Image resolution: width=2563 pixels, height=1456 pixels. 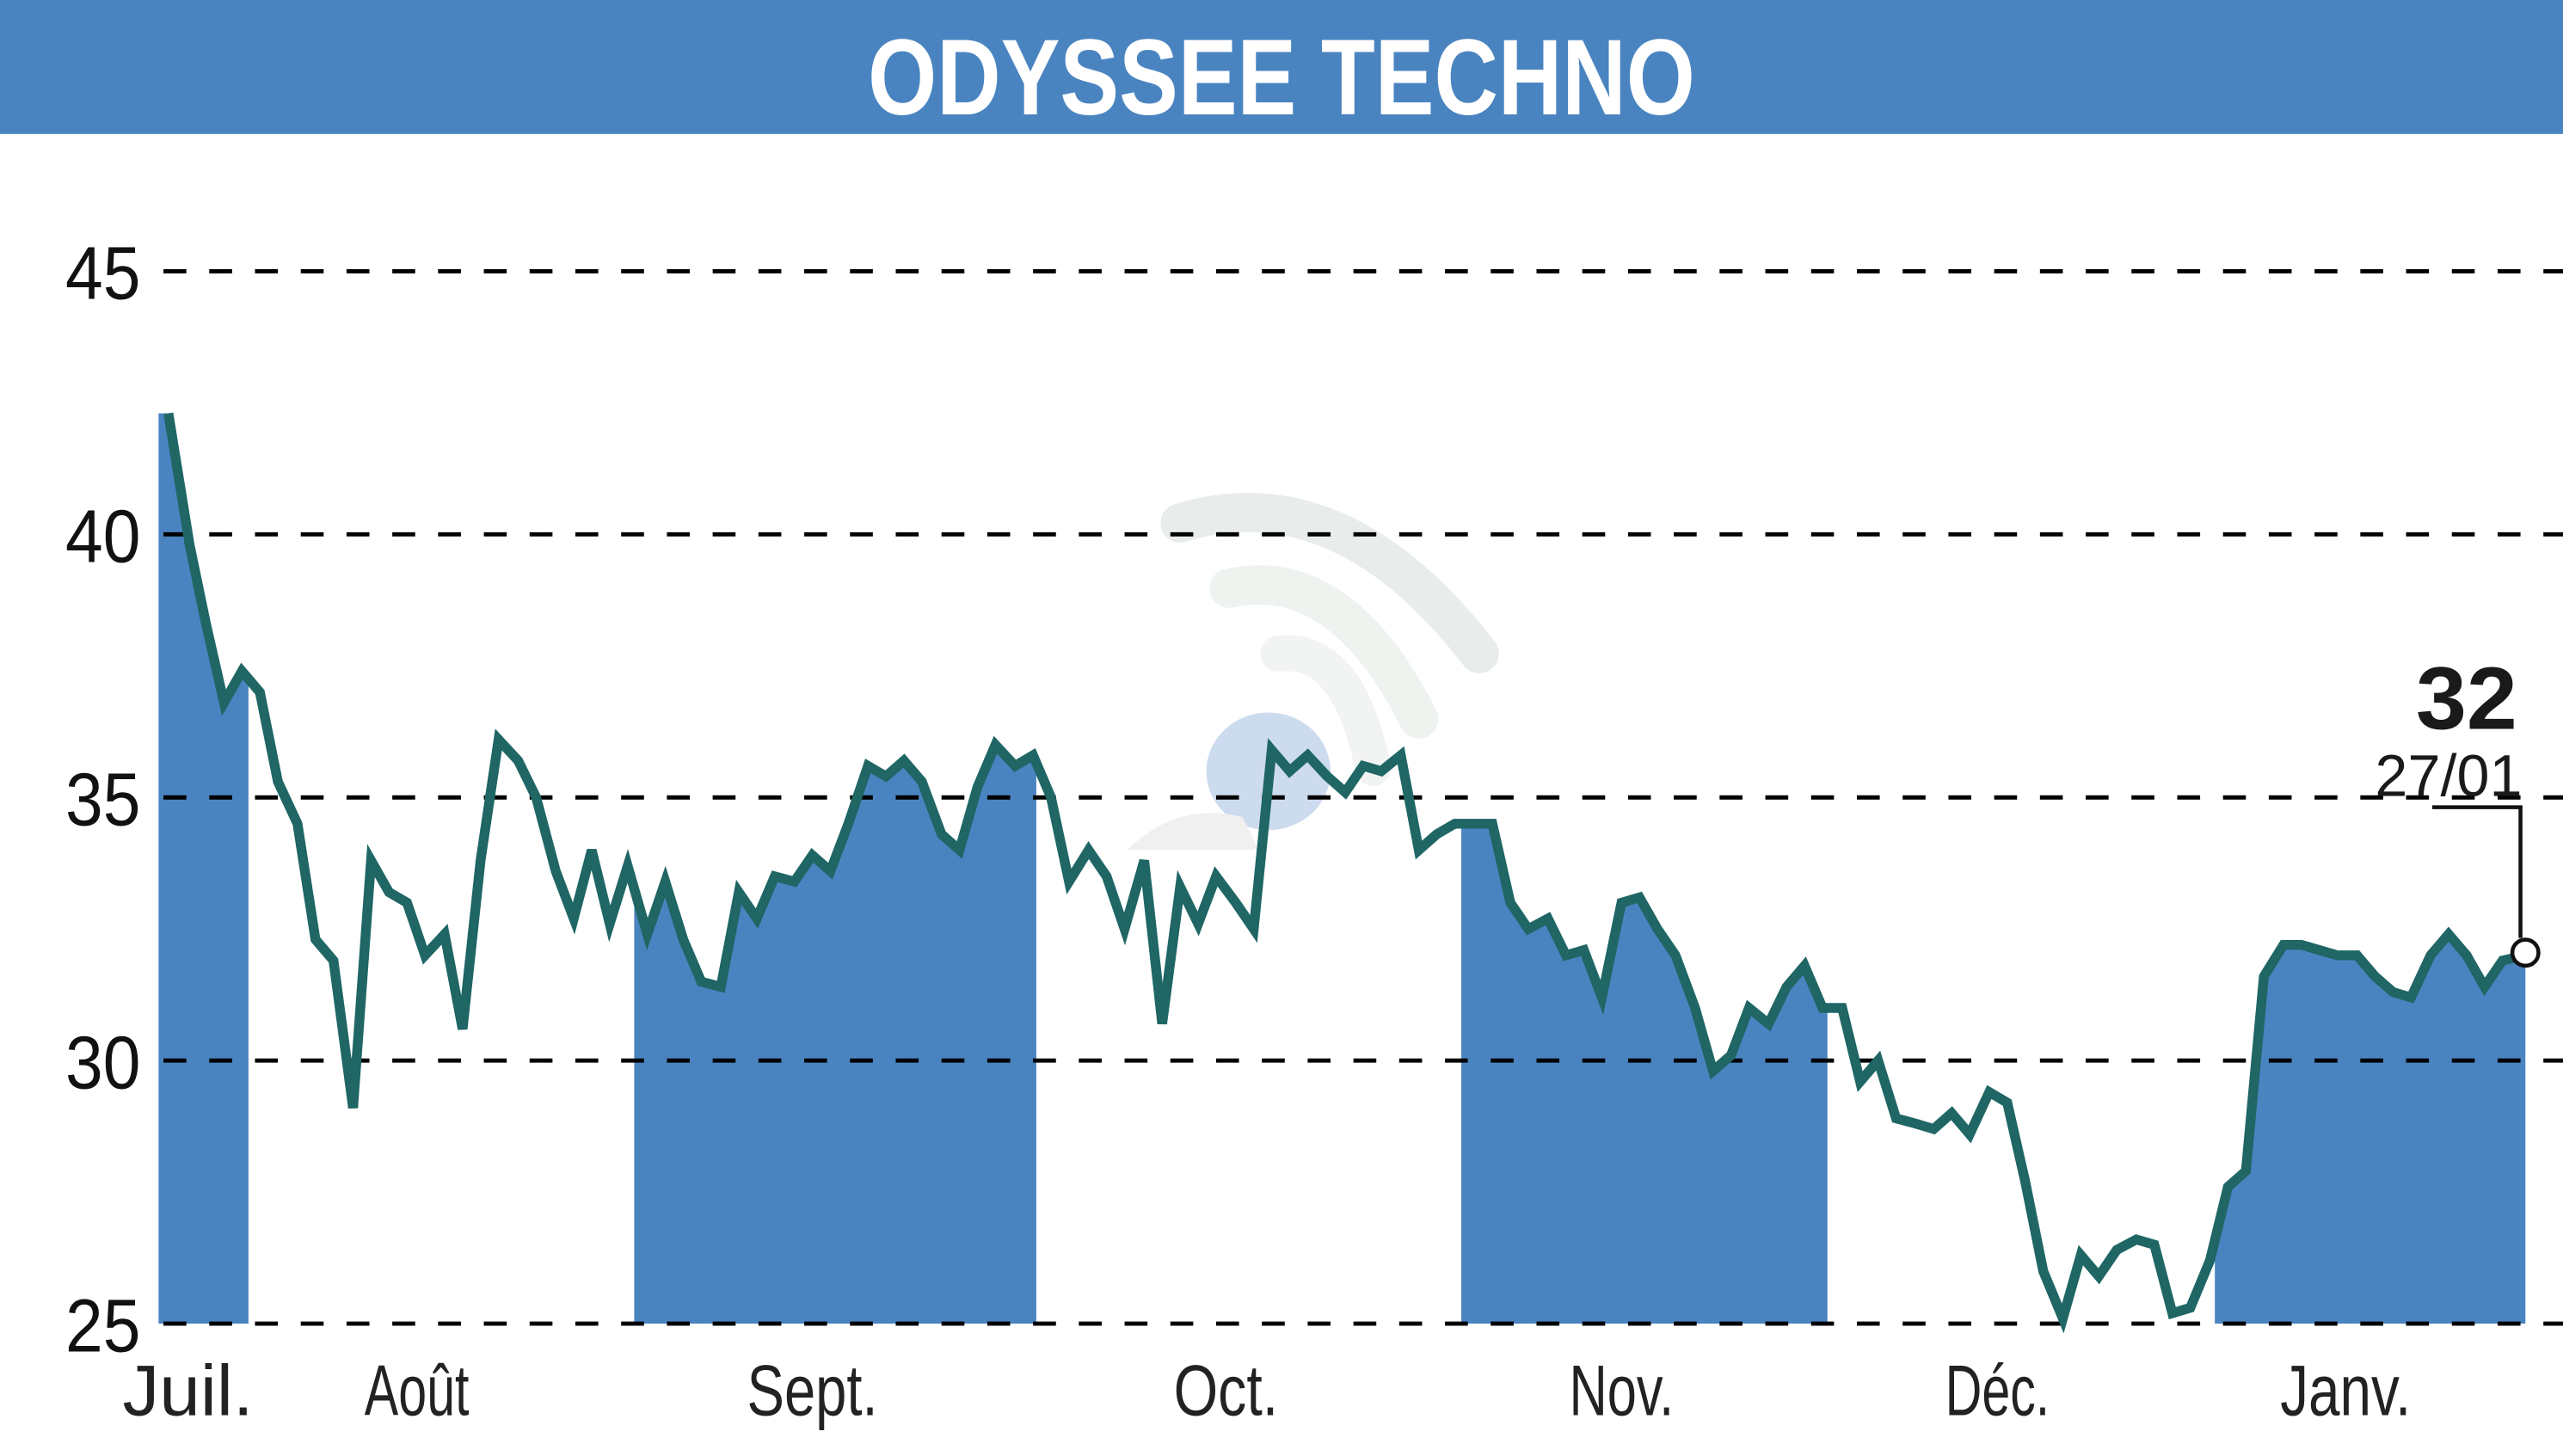 What do you see at coordinates (2525, 953) in the screenshot?
I see `last-point-marker` at bounding box center [2525, 953].